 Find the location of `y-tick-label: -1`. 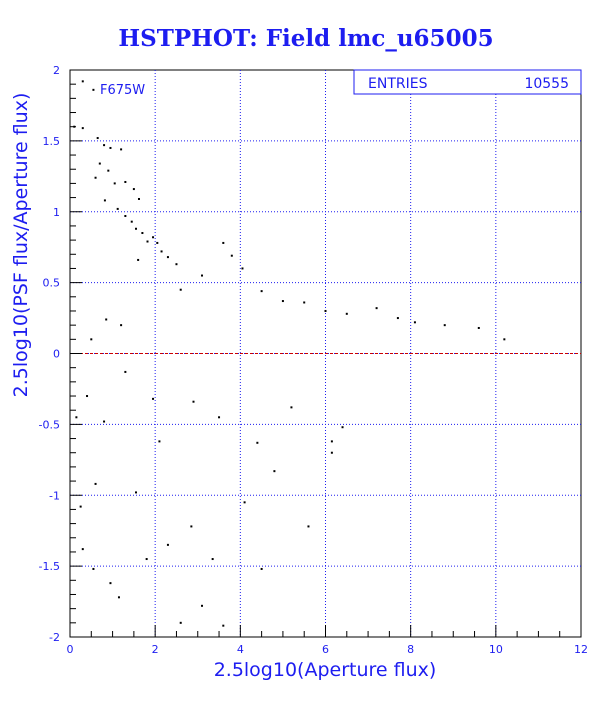

y-tick-label: -1 is located at coordinates (54, 495).